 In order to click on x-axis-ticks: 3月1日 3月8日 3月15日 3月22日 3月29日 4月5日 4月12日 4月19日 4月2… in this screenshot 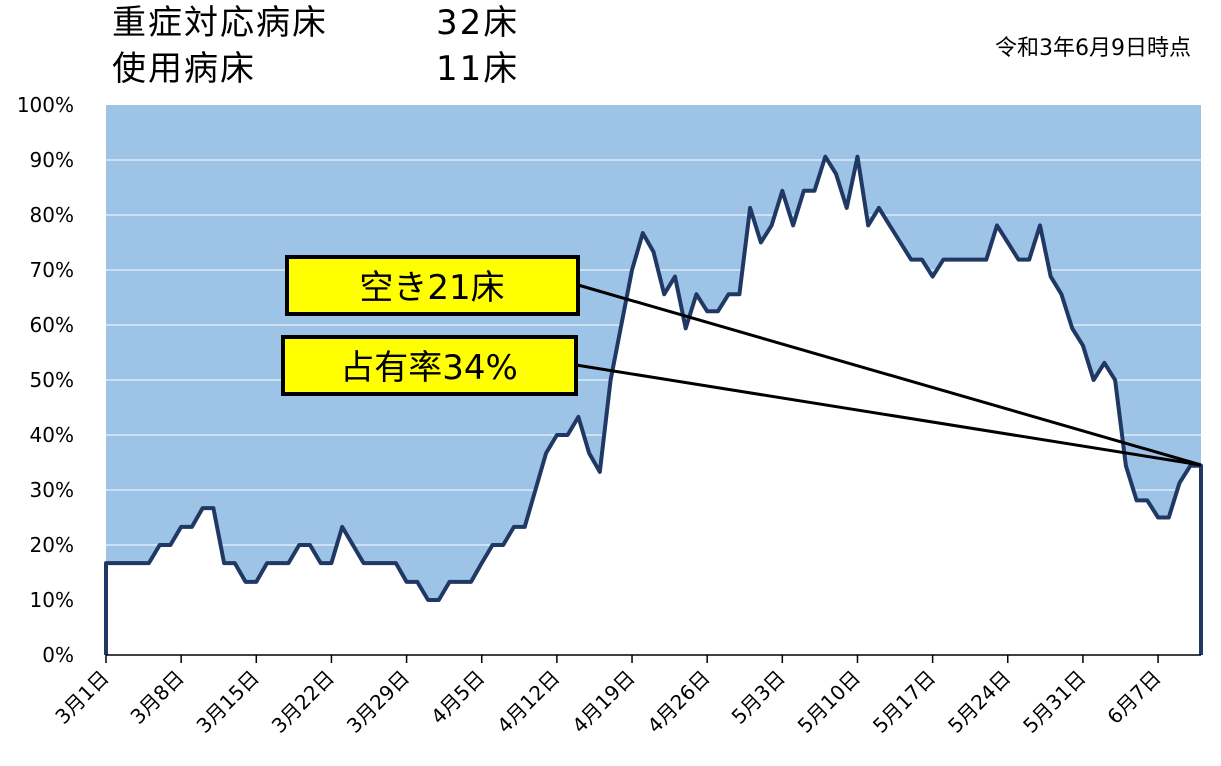, I will do `click(608, 696)`.